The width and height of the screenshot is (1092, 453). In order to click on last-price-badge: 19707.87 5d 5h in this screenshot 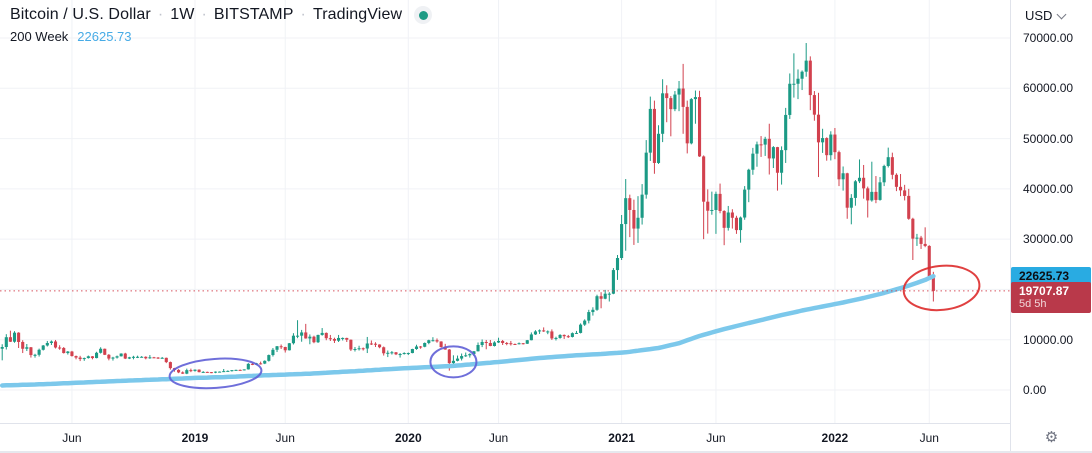, I will do `click(1051, 298)`.